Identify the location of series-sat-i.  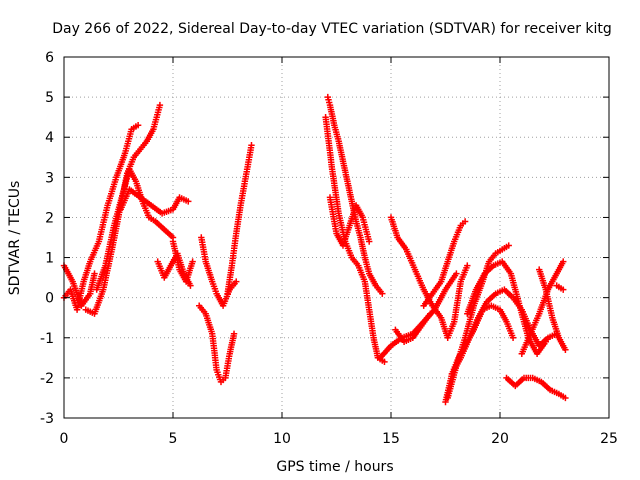
(217, 344).